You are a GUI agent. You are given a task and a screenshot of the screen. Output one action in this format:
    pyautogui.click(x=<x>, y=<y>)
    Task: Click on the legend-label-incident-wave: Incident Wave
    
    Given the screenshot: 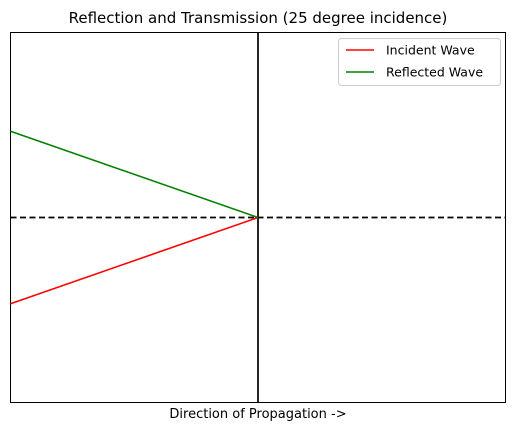 What is the action you would take?
    pyautogui.click(x=430, y=50)
    